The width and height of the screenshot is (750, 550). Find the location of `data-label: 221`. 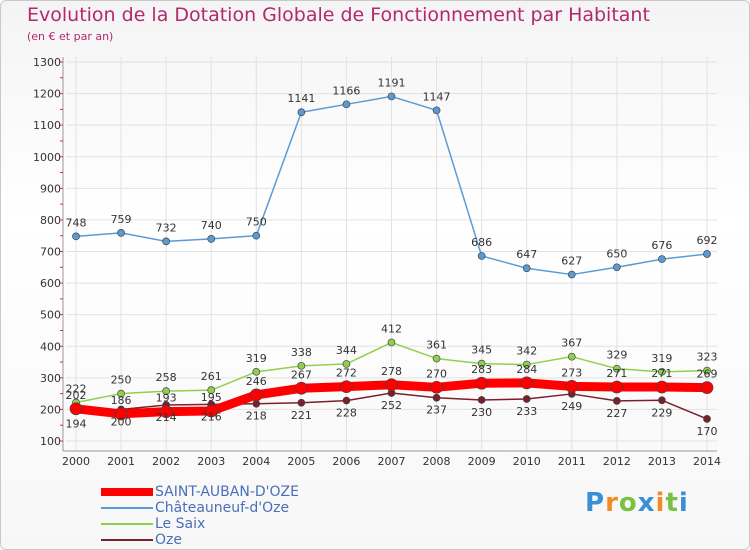

data-label: 221 is located at coordinates (301, 415).